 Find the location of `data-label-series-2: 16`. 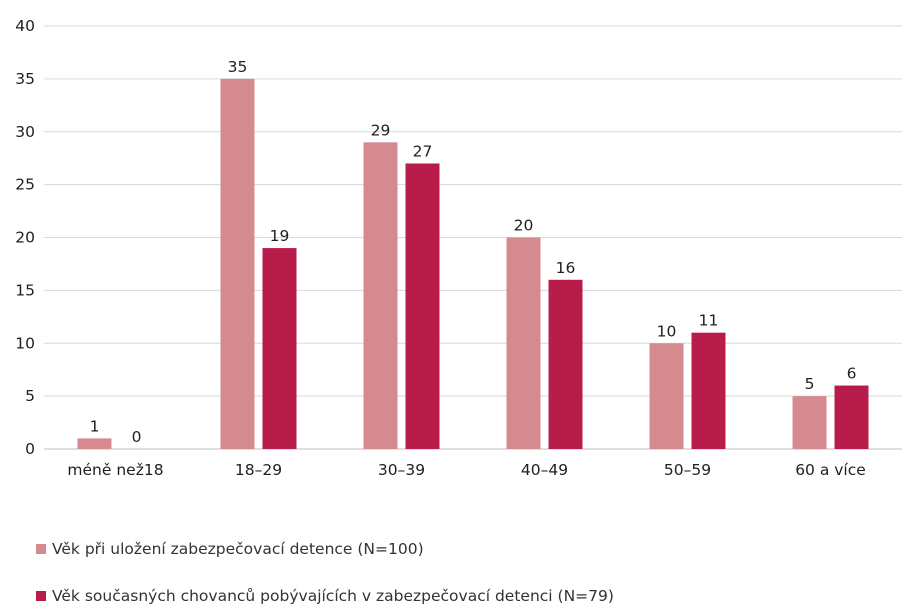

data-label-series-2: 16 is located at coordinates (566, 268).